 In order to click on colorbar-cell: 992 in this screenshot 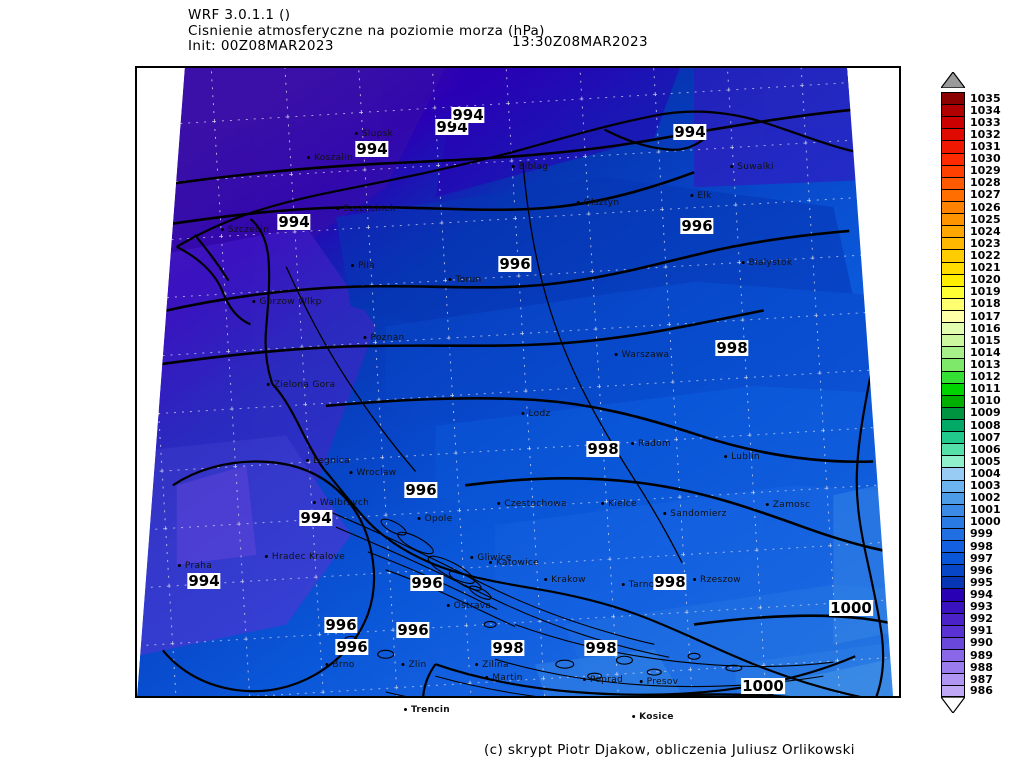, I will do `click(967, 618)`.